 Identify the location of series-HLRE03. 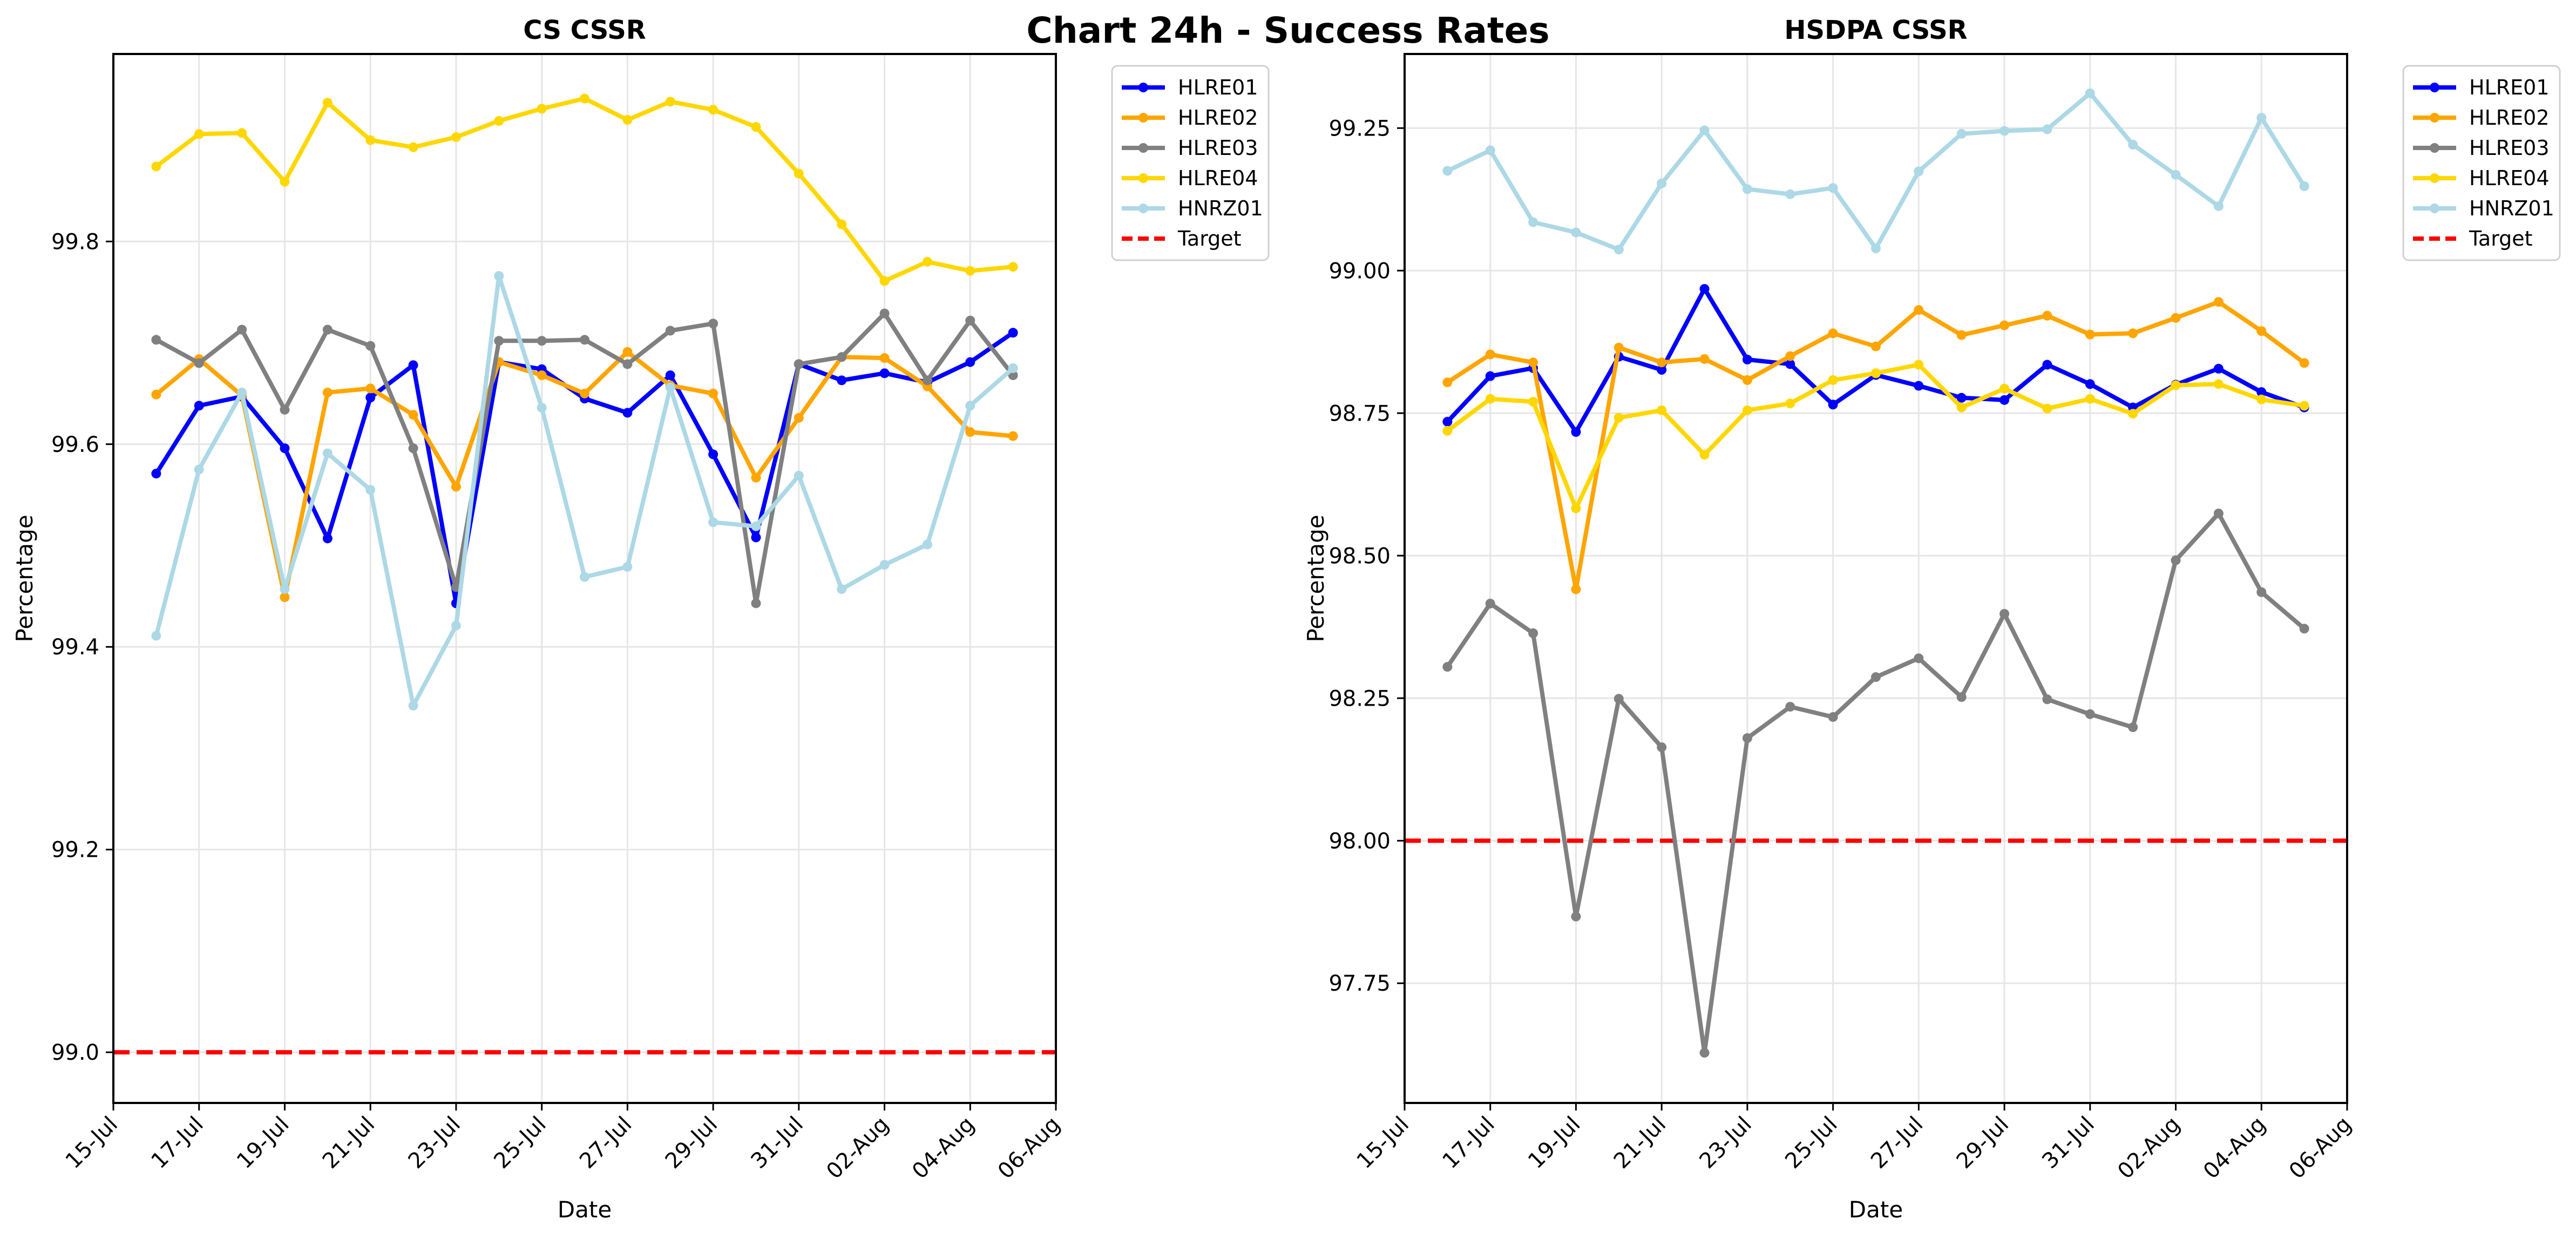
(585, 458).